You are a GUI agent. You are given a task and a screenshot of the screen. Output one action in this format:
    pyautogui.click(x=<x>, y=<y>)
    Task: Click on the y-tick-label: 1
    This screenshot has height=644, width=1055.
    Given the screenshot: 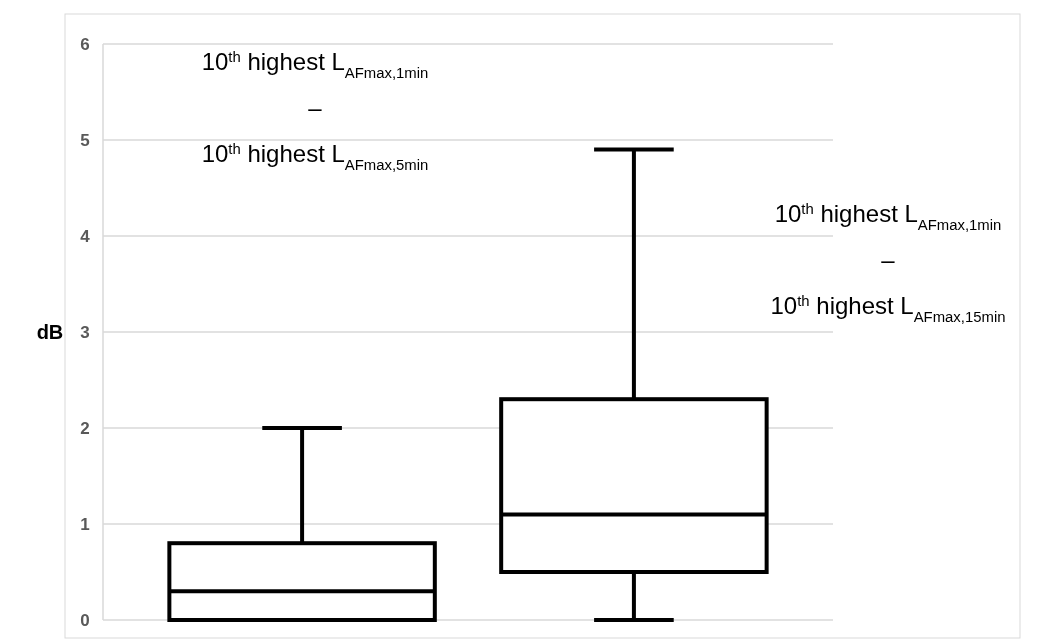 What is the action you would take?
    pyautogui.click(x=85, y=524)
    